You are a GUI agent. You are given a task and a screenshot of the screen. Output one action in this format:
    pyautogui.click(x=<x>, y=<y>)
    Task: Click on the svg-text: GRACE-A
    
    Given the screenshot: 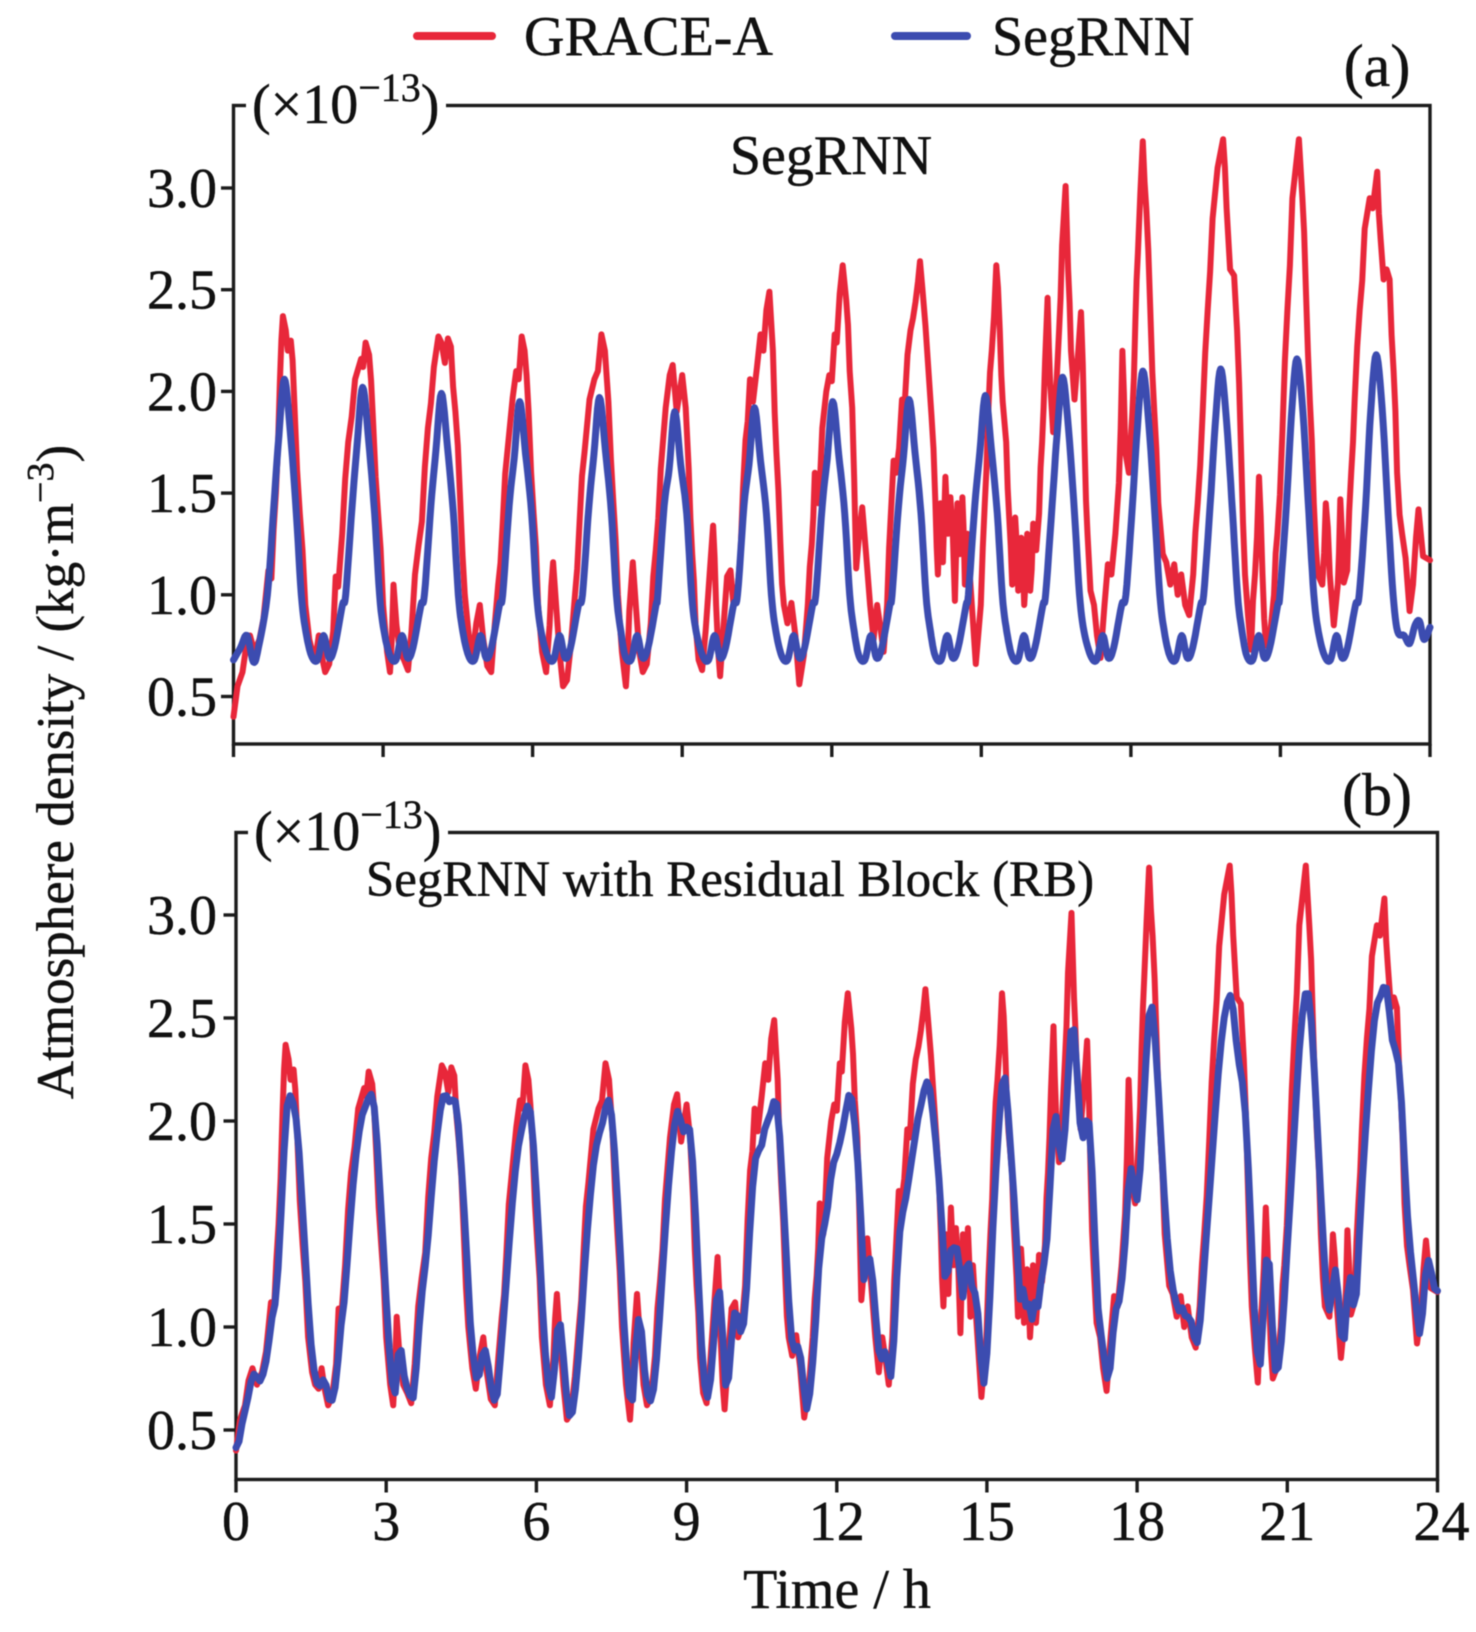 What is the action you would take?
    pyautogui.click(x=648, y=37)
    